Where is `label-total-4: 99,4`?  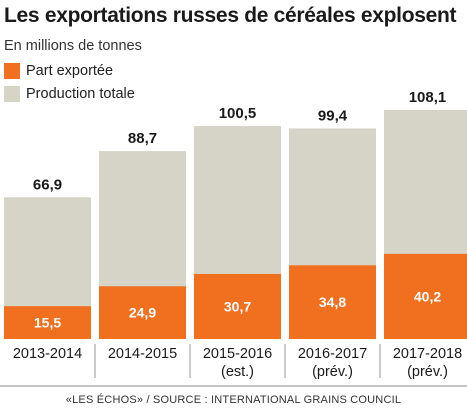 label-total-4: 99,4 is located at coordinates (333, 115).